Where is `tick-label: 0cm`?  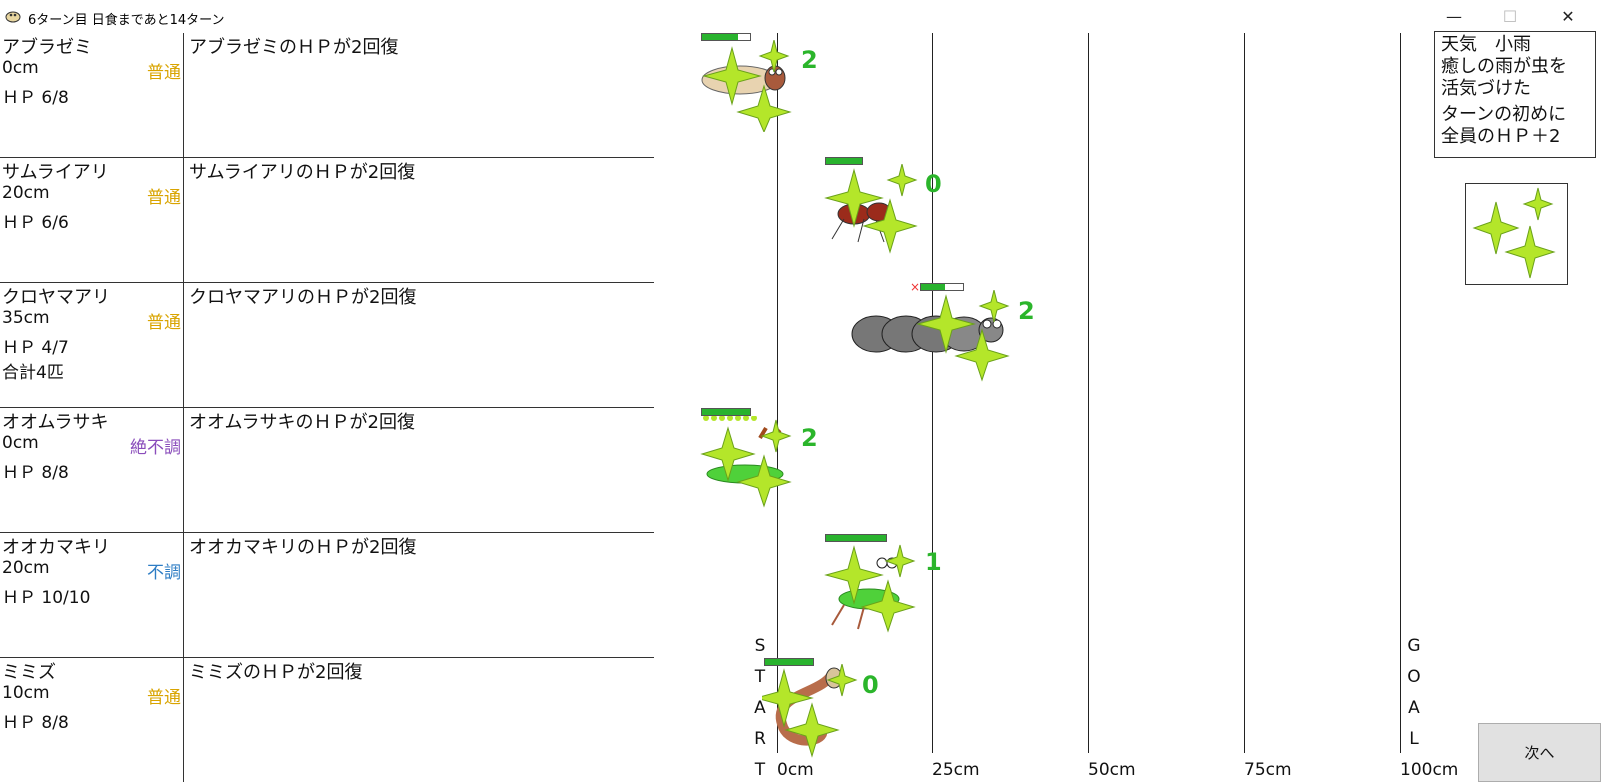 tick-label: 0cm is located at coordinates (795, 770).